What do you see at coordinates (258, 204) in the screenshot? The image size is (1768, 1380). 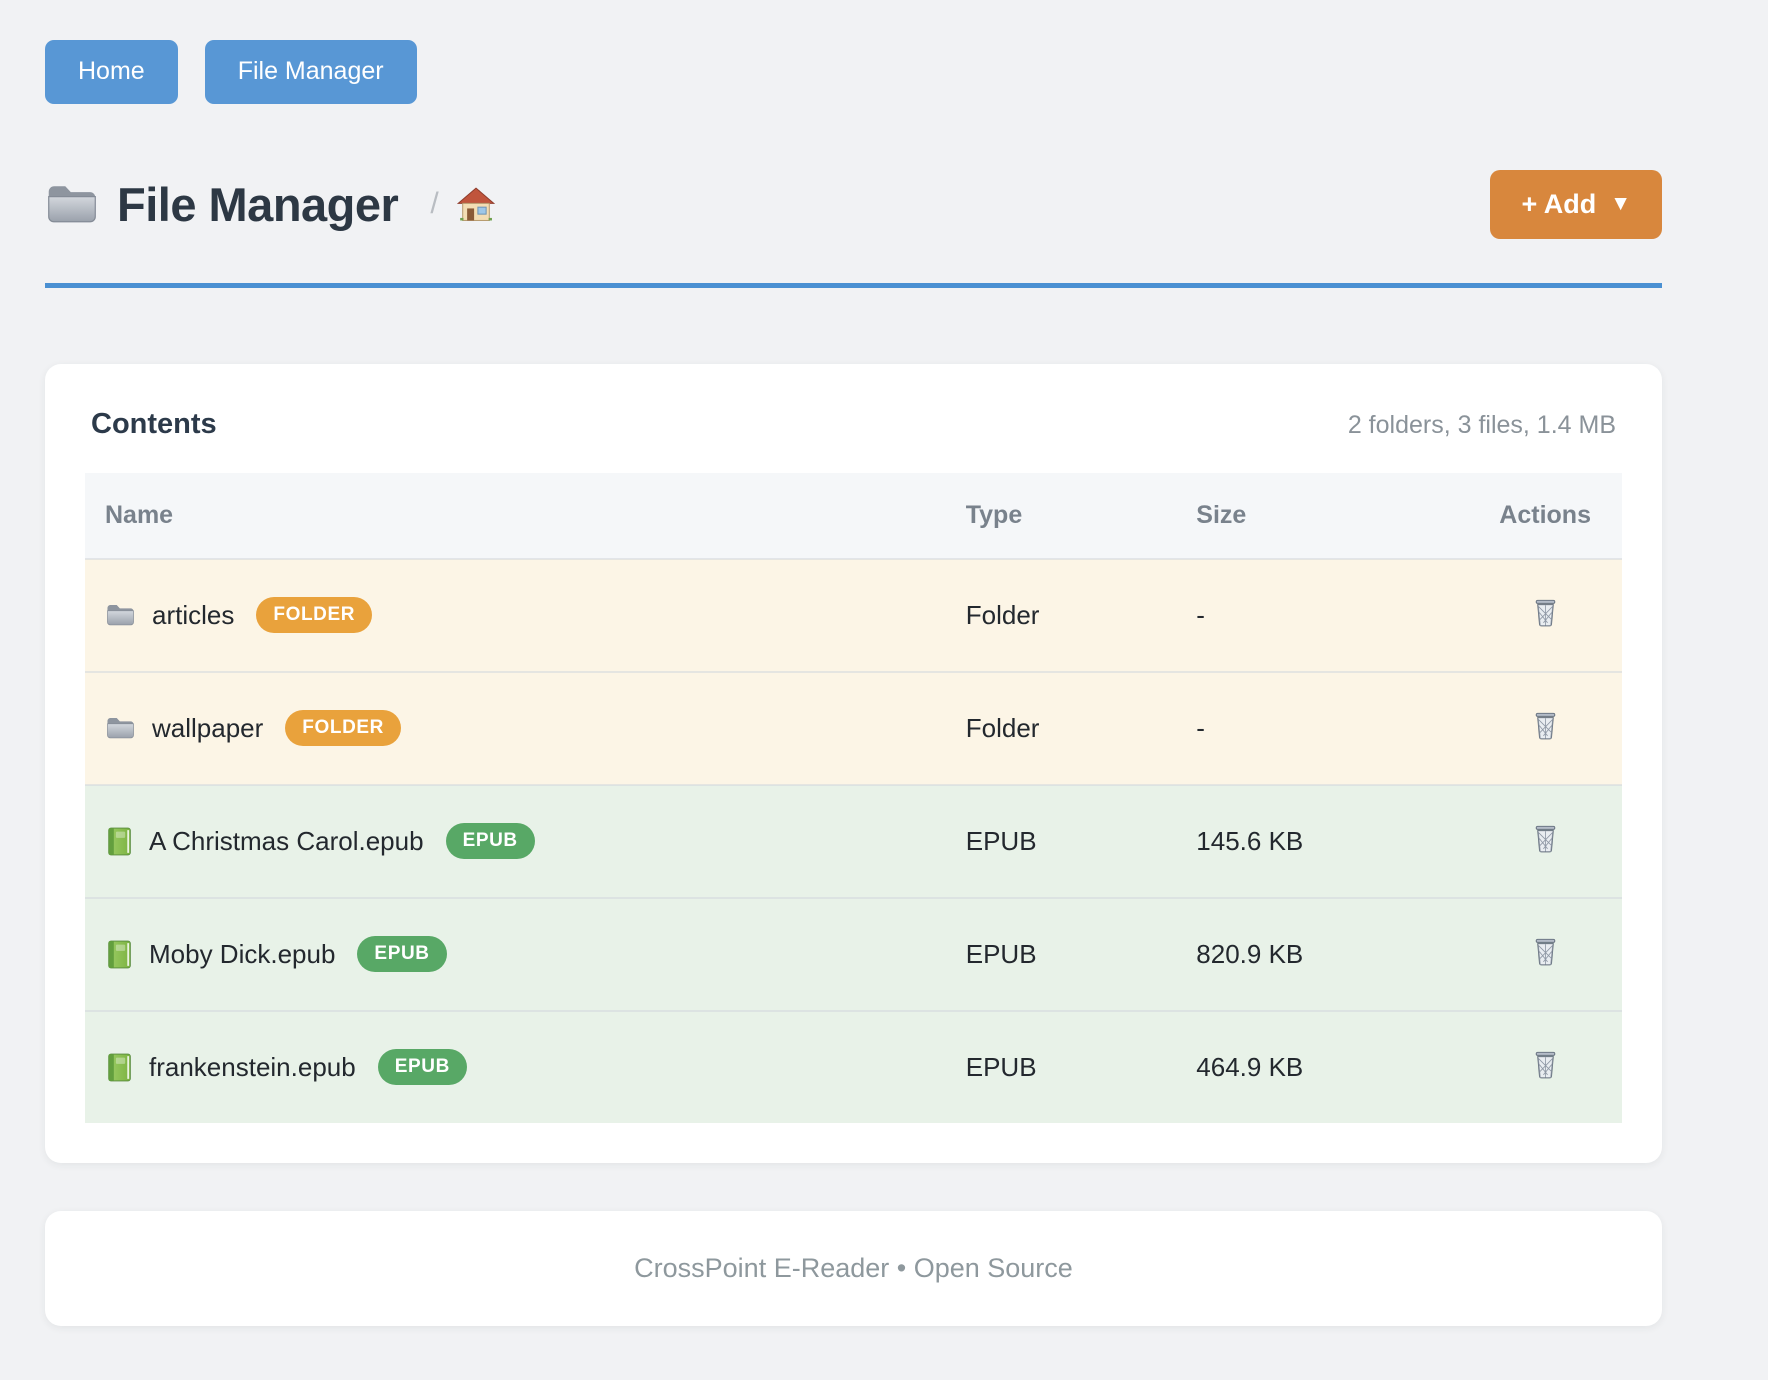 I see `page-title: File Manager` at bounding box center [258, 204].